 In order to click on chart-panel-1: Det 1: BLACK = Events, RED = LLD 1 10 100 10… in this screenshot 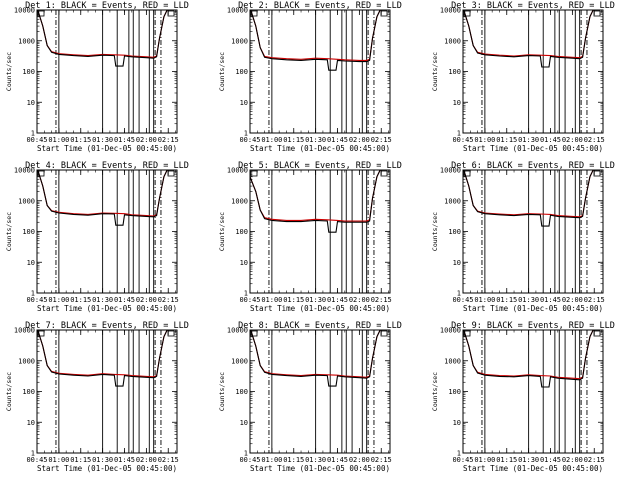, I will do `click(97, 77)`.